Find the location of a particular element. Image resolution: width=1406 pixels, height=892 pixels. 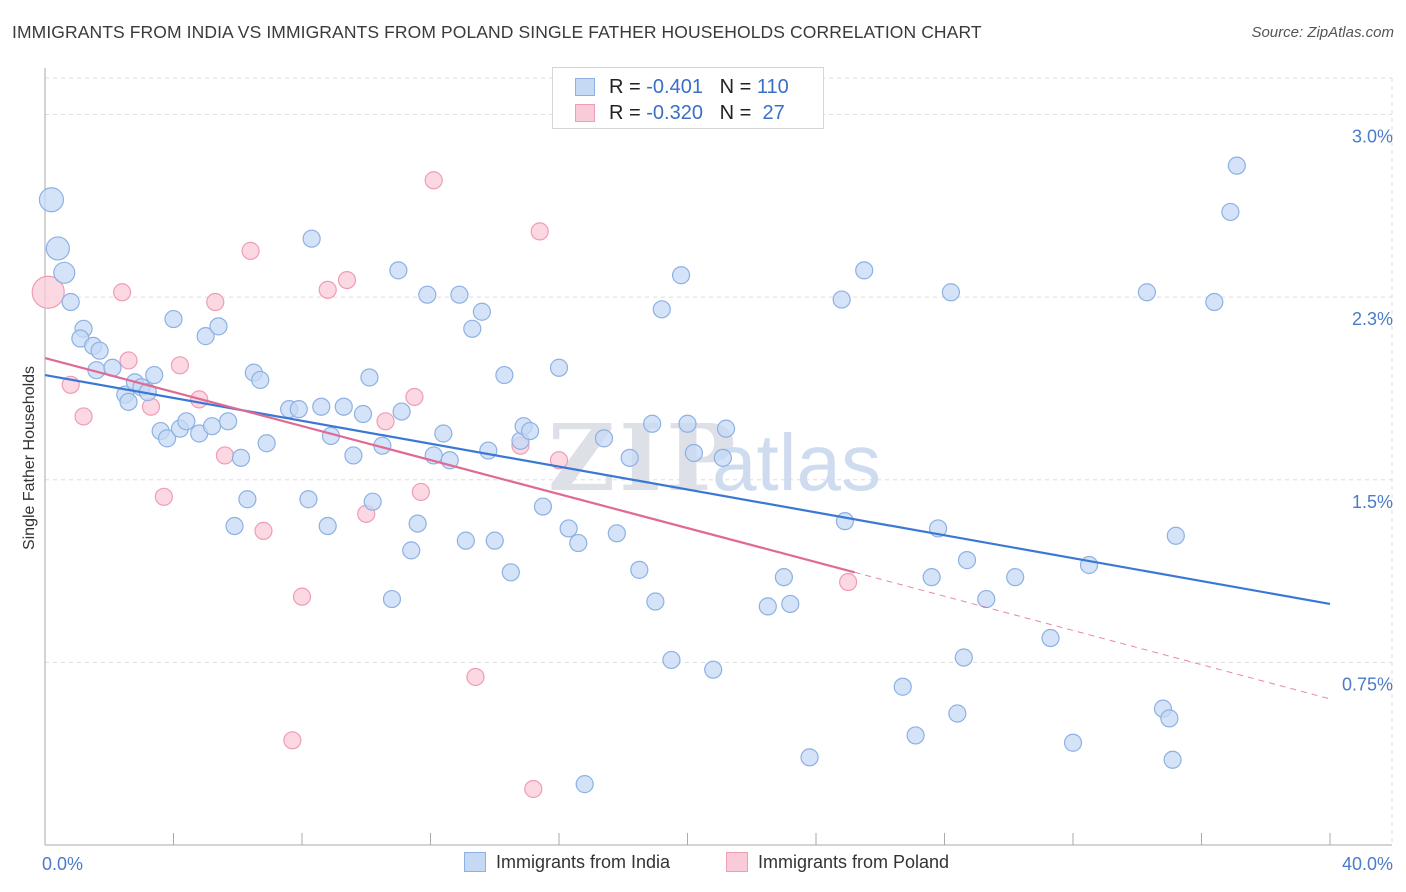

x-tick-label-0: 0.0% is located at coordinates (62, 864).